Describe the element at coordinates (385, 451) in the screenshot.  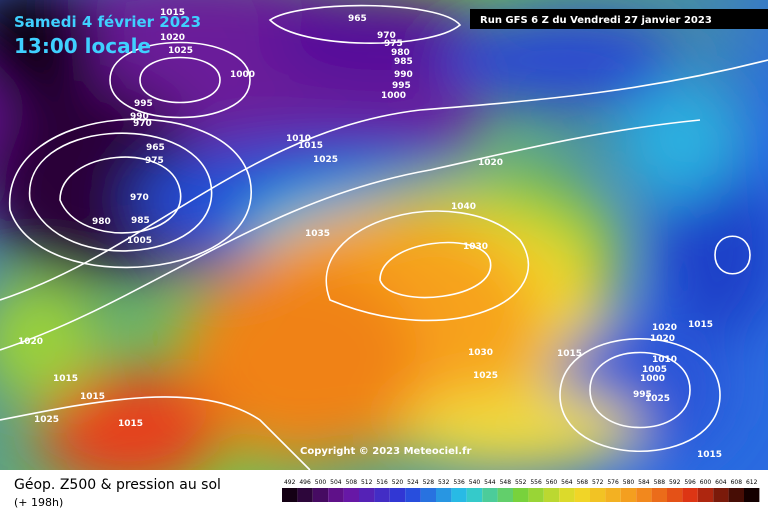
I see `copyright: Copyright © 2023 Meteociel.fr` at that location.